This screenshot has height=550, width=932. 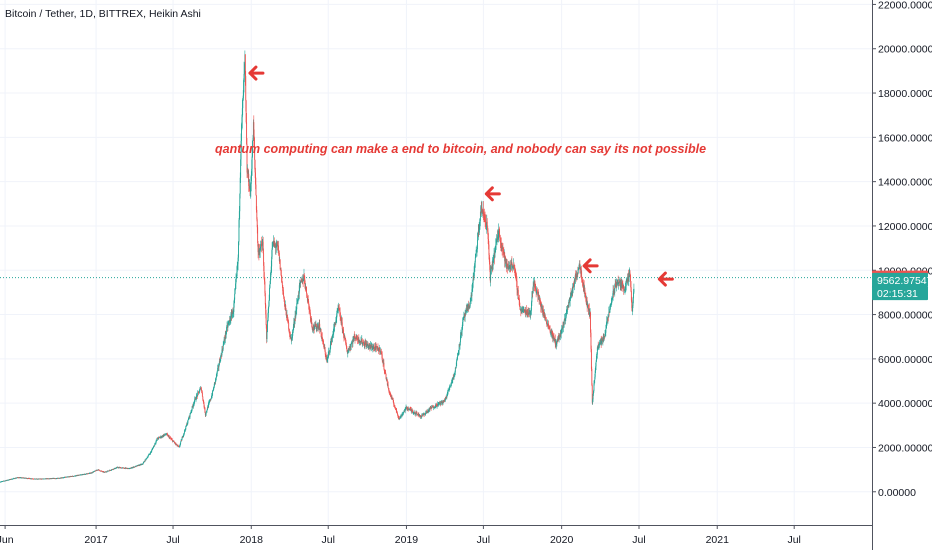 I want to click on x-tick-label: Jun, so click(x=7, y=540).